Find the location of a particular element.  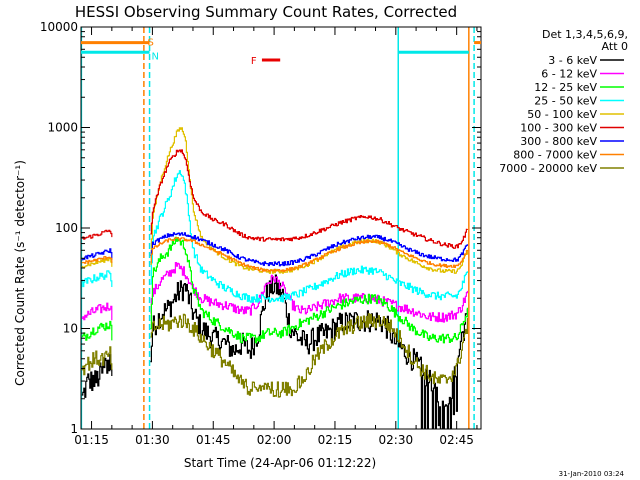

annotation-label-s: S is located at coordinates (151, 43).